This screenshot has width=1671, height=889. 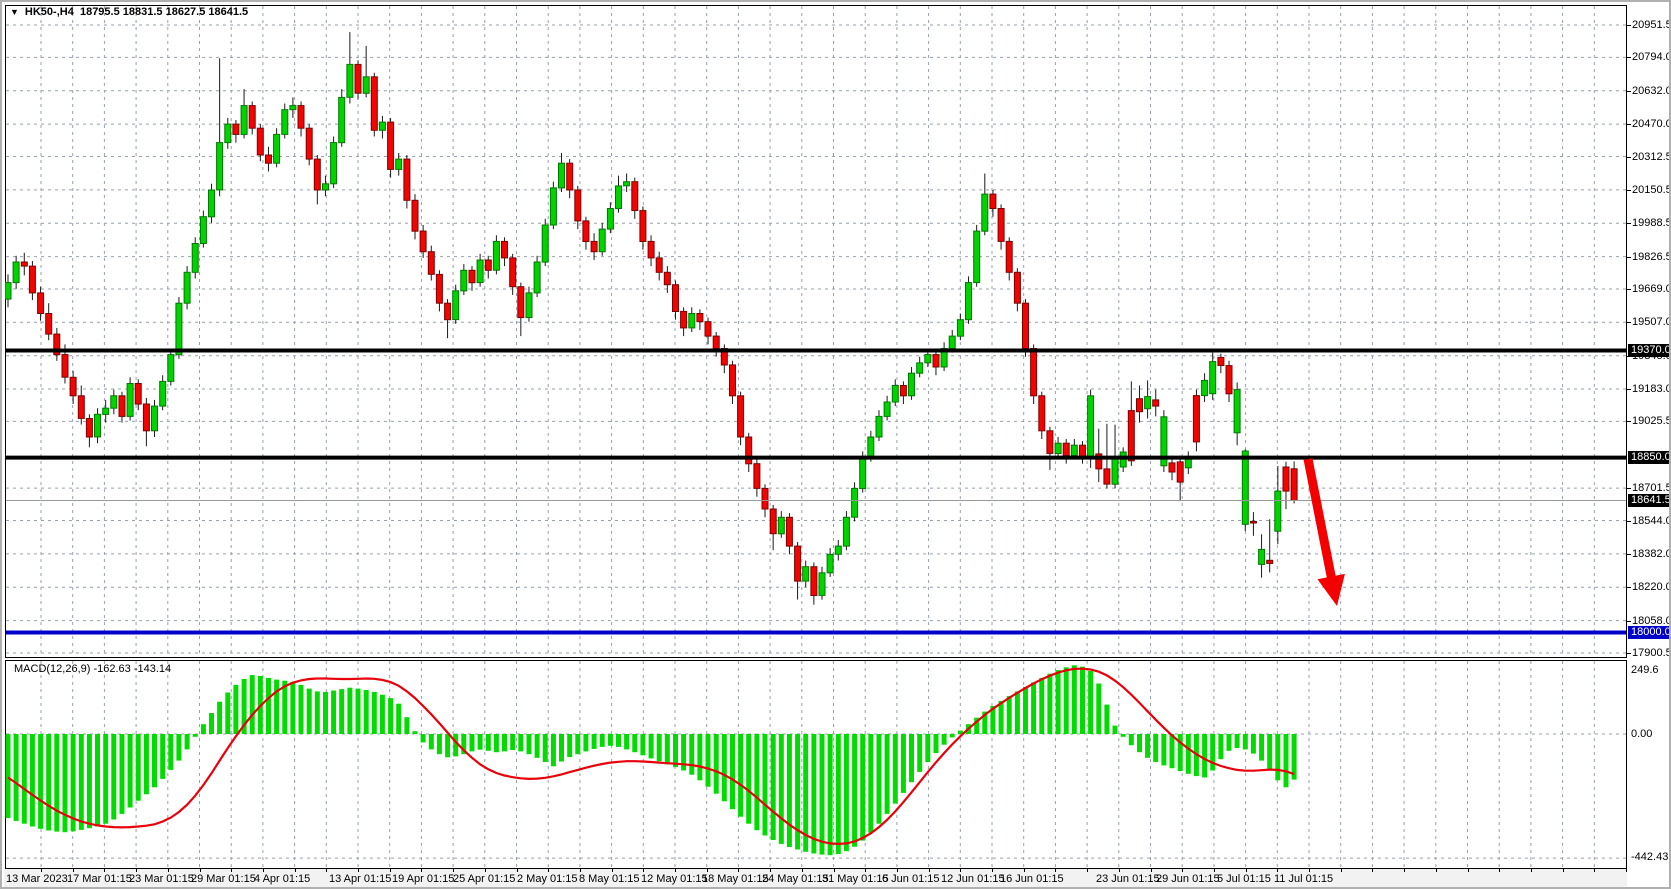 What do you see at coordinates (1648, 632) in the screenshot?
I see `target-line-price-label: 18000.0` at bounding box center [1648, 632].